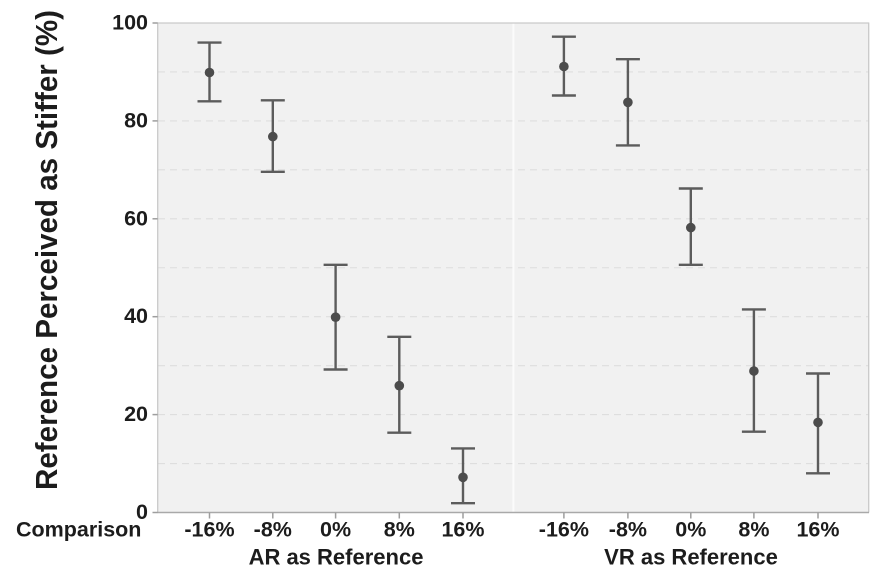 The height and width of the screenshot is (567, 891). I want to click on svg-text: 100, so click(130, 23).